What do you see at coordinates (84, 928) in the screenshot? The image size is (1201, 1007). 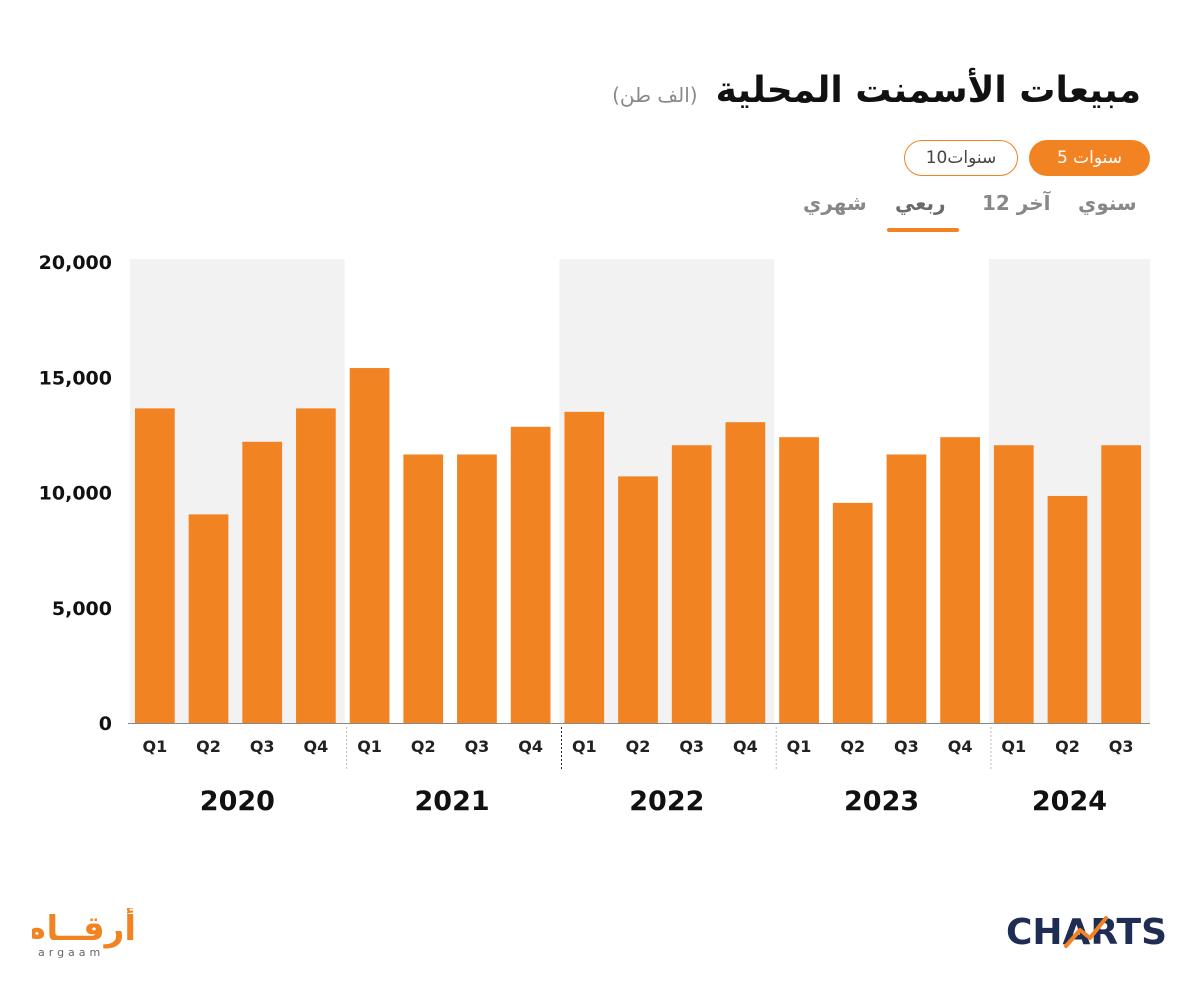 I see `argaam-logo-arabic: أرقــام` at bounding box center [84, 928].